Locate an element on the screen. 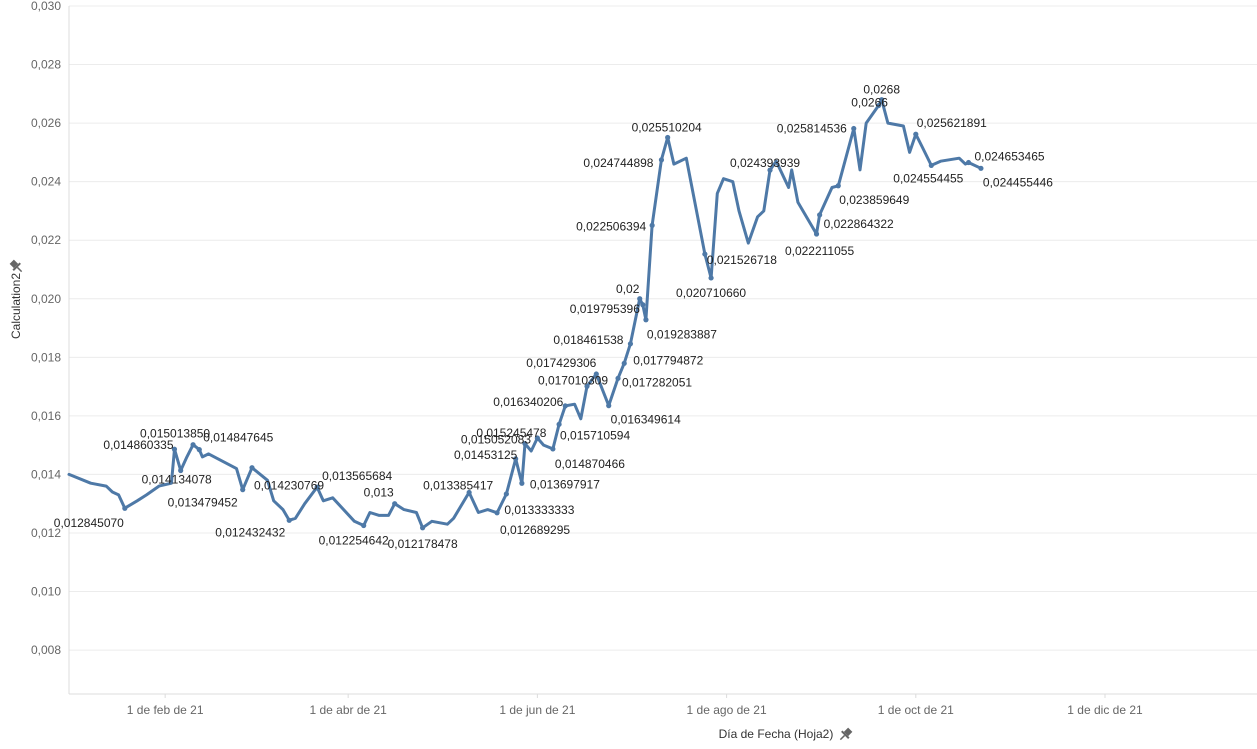  data-label: 0,015013850 is located at coordinates (175, 434).